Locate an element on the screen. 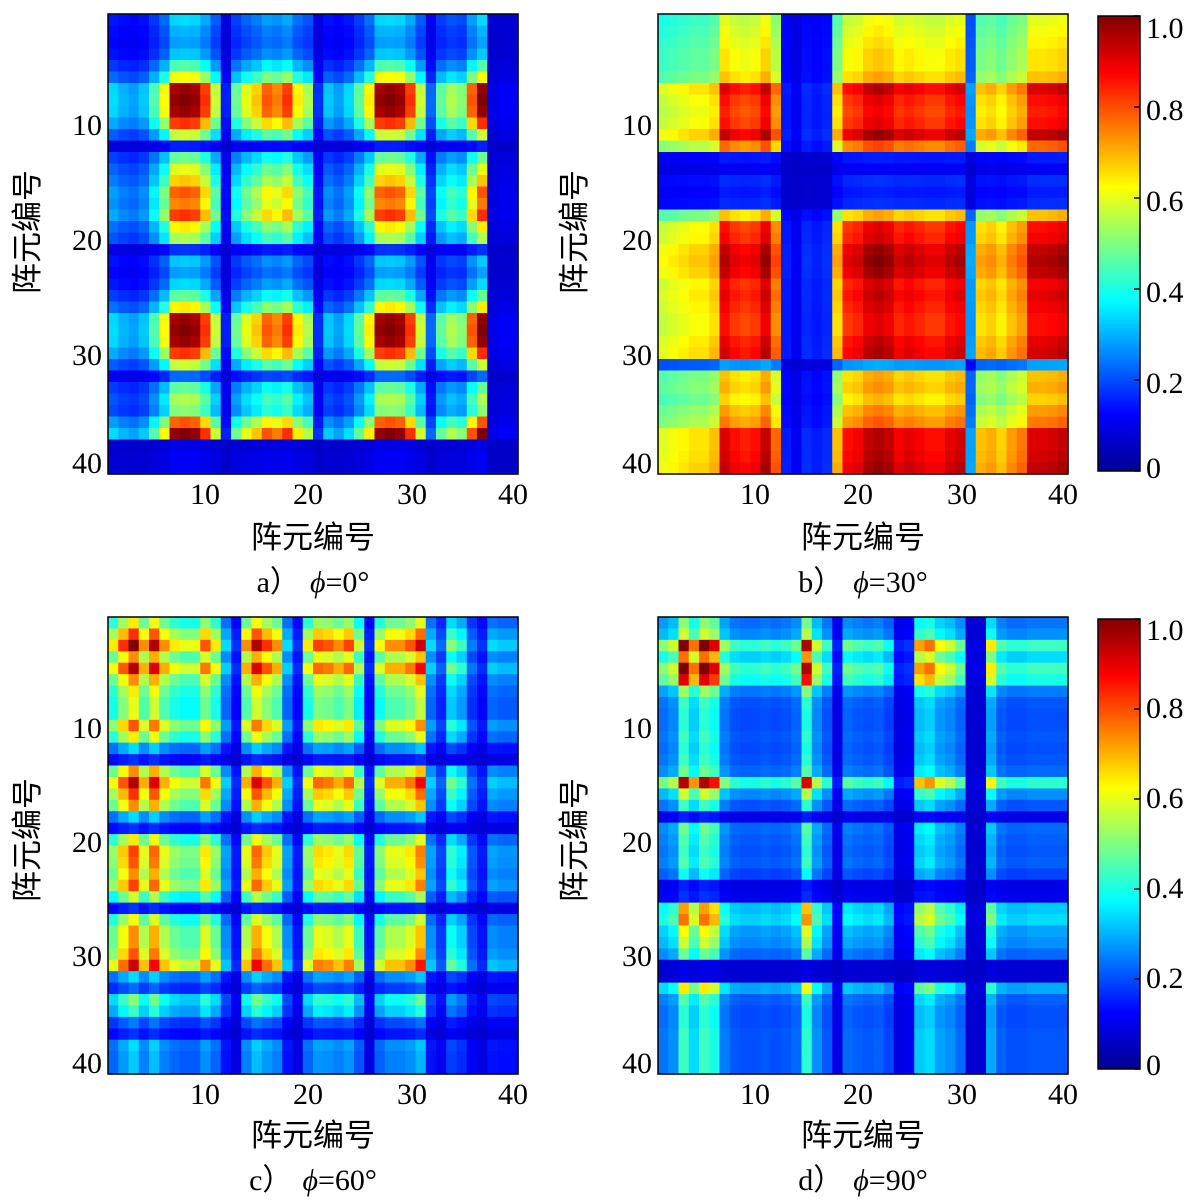 This screenshot has height=1203, width=1200. plot-frame-b is located at coordinates (863, 244).